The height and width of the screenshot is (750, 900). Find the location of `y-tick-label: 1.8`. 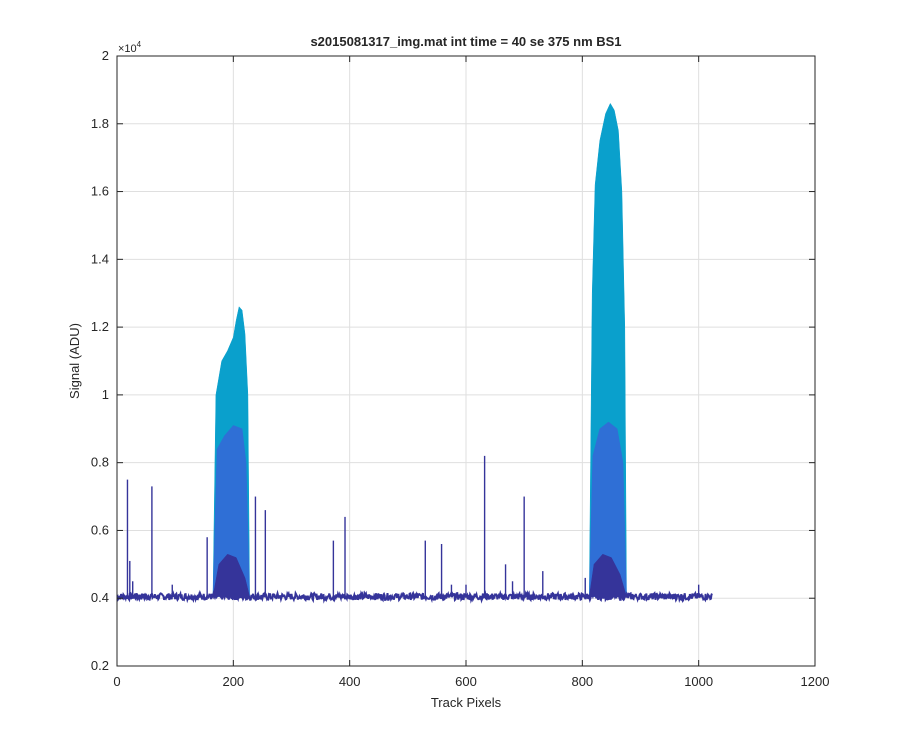

y-tick-label: 1.8 is located at coordinates (100, 123).